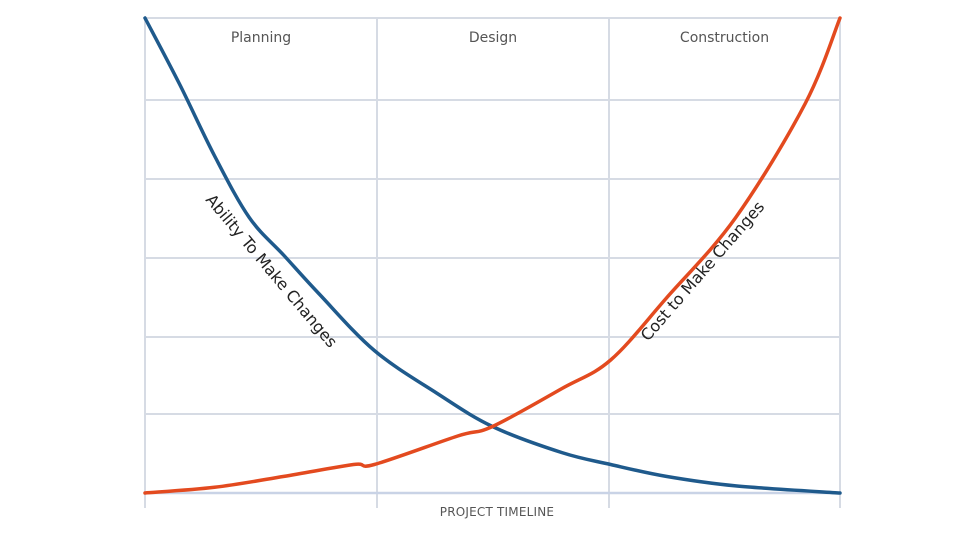 The height and width of the screenshot is (550, 960). What do you see at coordinates (497, 512) in the screenshot?
I see `x-axis-label: PROJECT TIMELINE` at bounding box center [497, 512].